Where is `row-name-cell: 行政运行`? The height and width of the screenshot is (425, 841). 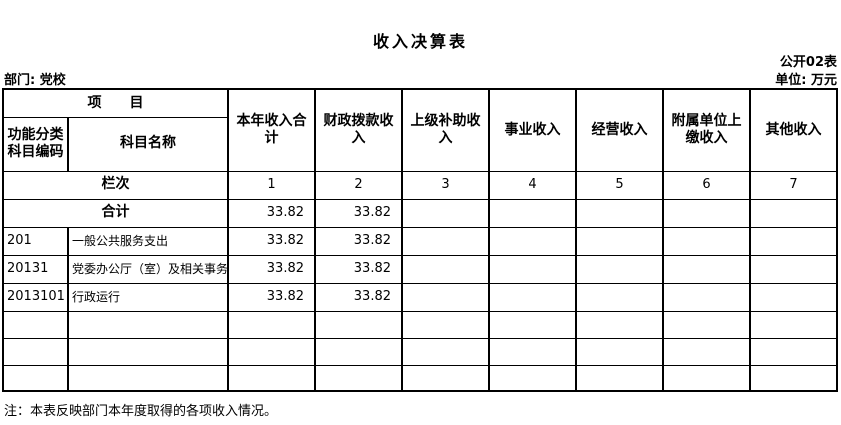
row-name-cell: 行政运行 is located at coordinates (148, 297).